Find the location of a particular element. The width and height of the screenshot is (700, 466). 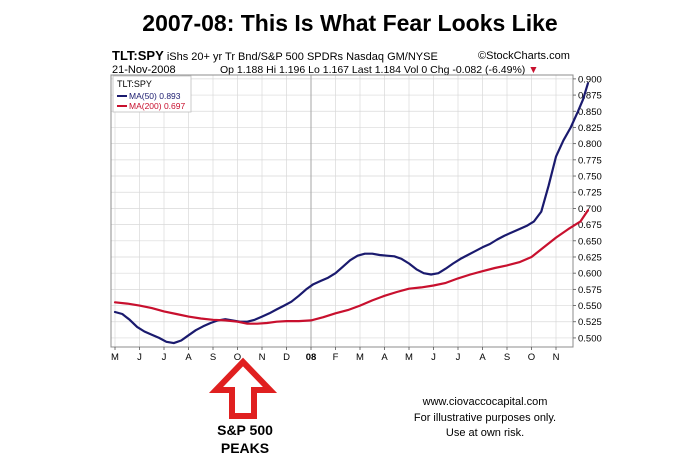

y-tick-label: 0.850 is located at coordinates (590, 112).